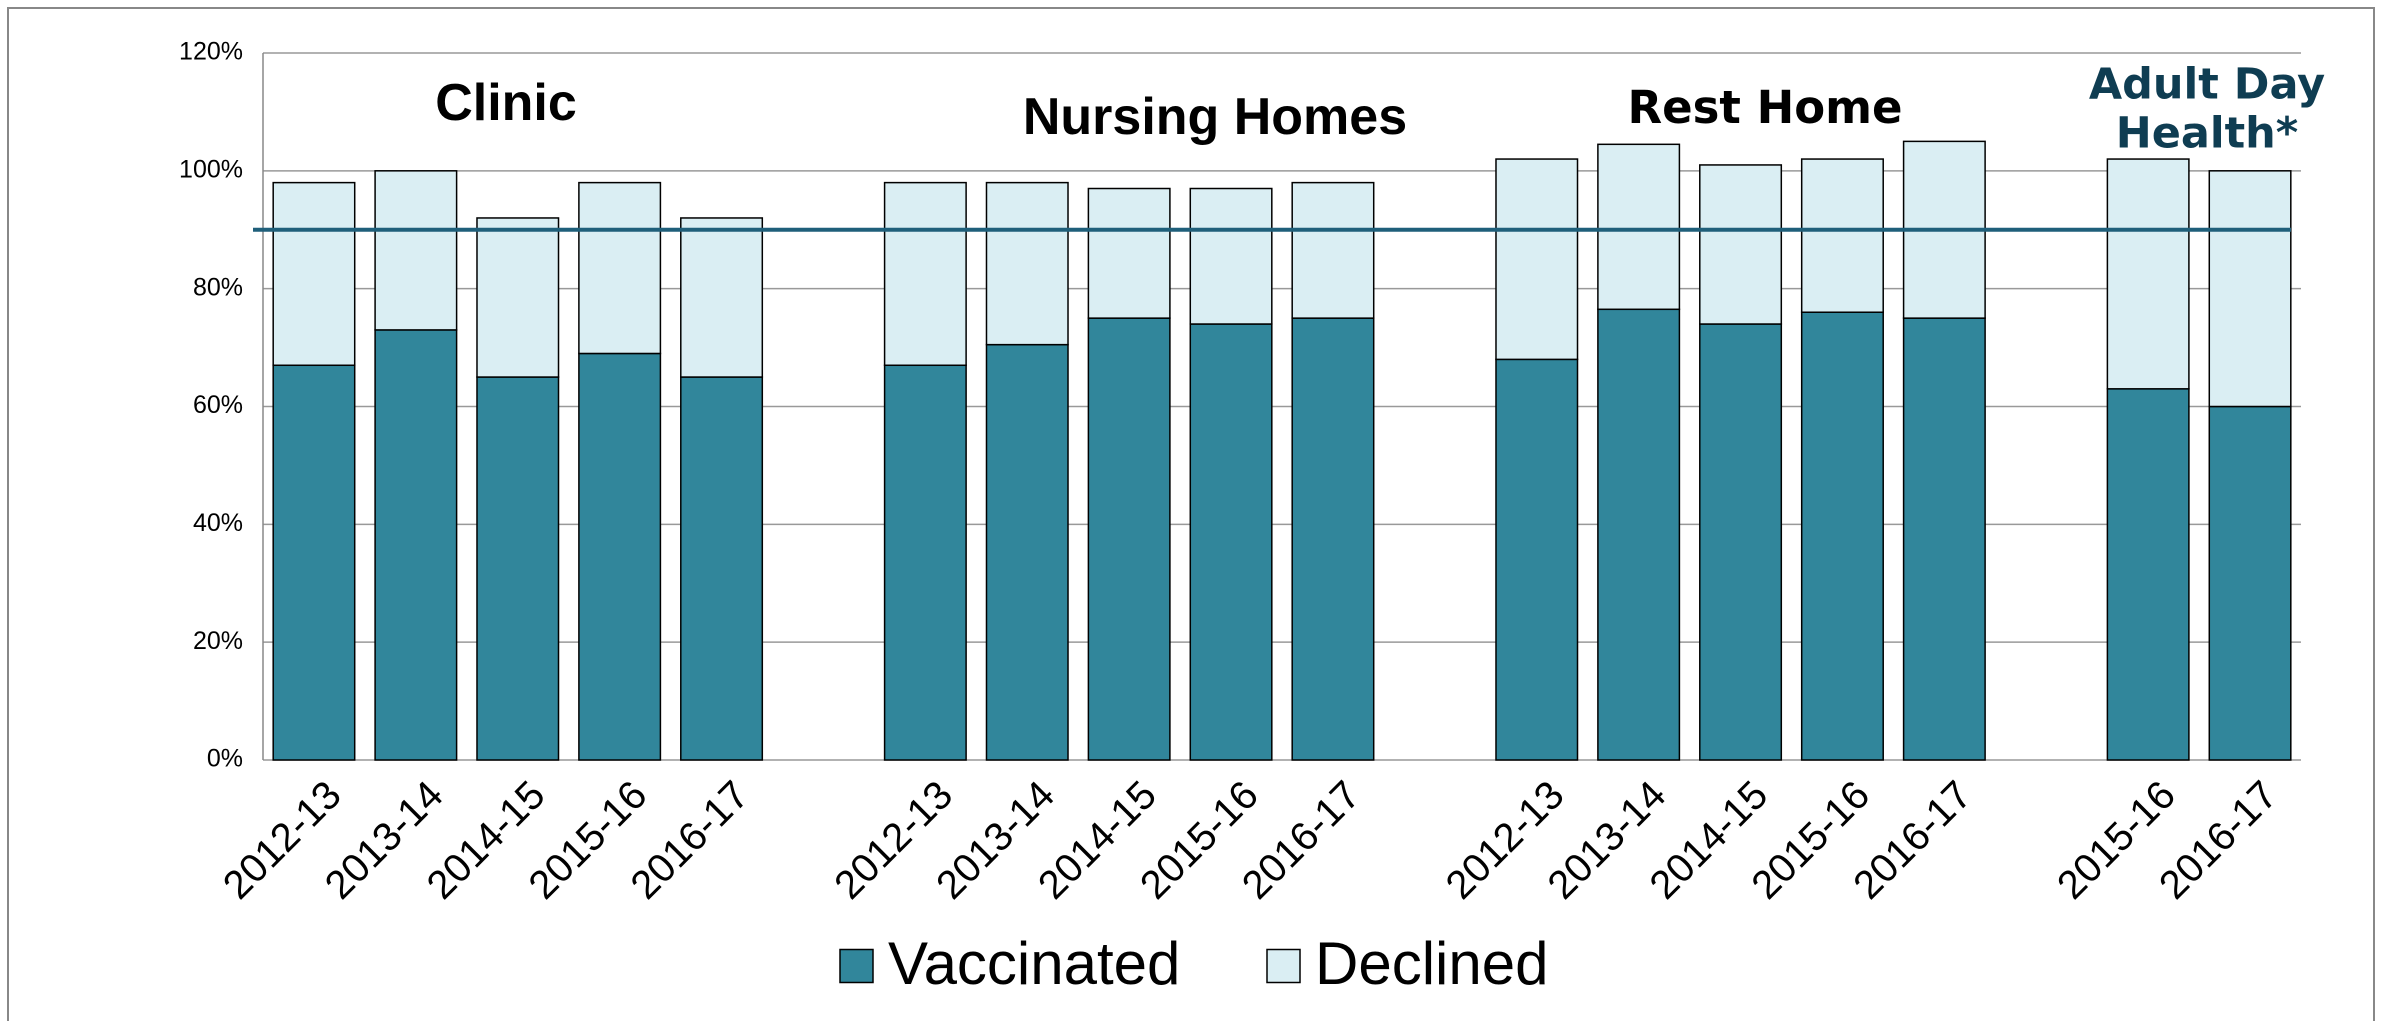  Describe the element at coordinates (1431, 963) in the screenshot. I see `legend-label: Declined` at that location.